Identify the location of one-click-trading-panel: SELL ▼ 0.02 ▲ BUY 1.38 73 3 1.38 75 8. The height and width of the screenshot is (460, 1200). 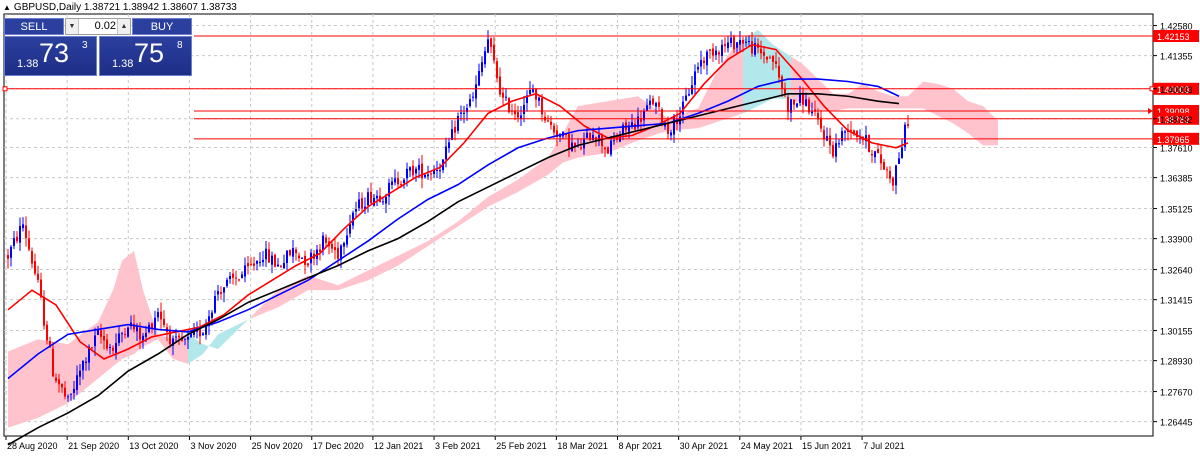
(98, 47).